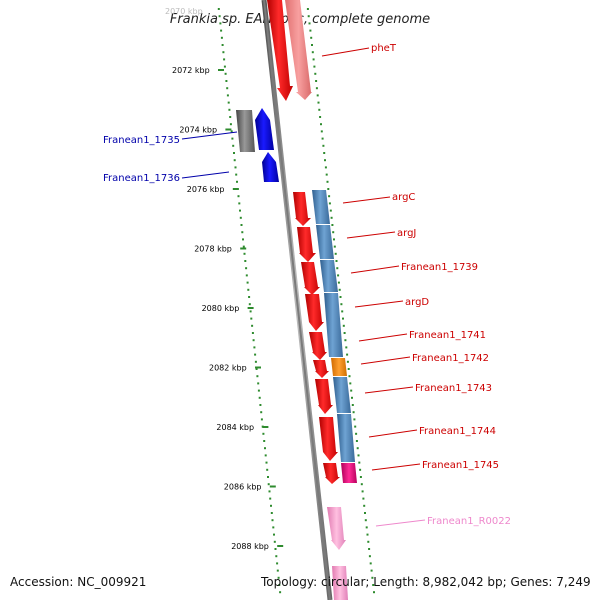 This screenshot has width=600, height=600. I want to click on gene-argc, so click(302, 209).